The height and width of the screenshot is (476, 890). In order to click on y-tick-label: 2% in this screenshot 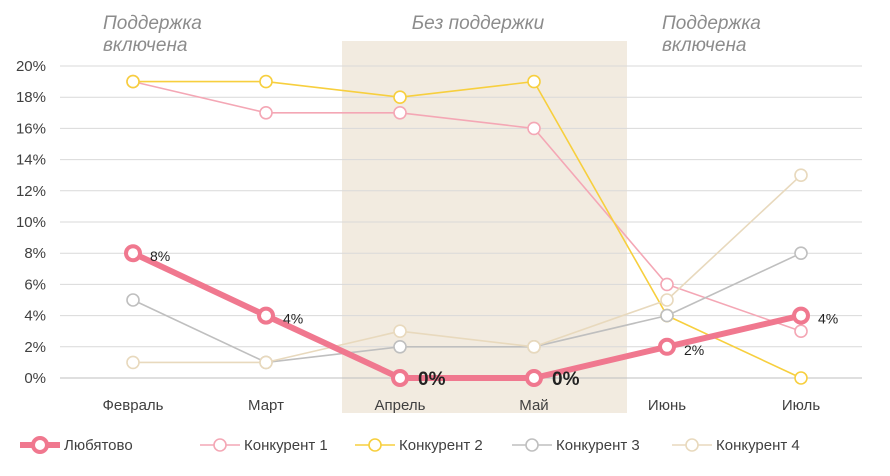, I will do `click(35, 347)`.